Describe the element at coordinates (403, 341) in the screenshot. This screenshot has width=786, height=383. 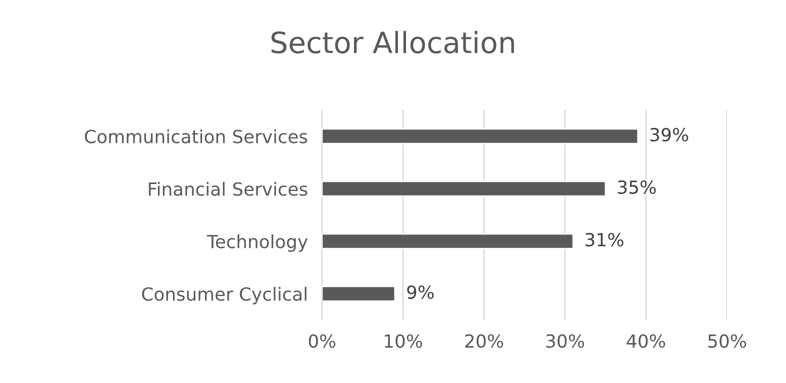
I see `x-tick-label: 10%` at that location.